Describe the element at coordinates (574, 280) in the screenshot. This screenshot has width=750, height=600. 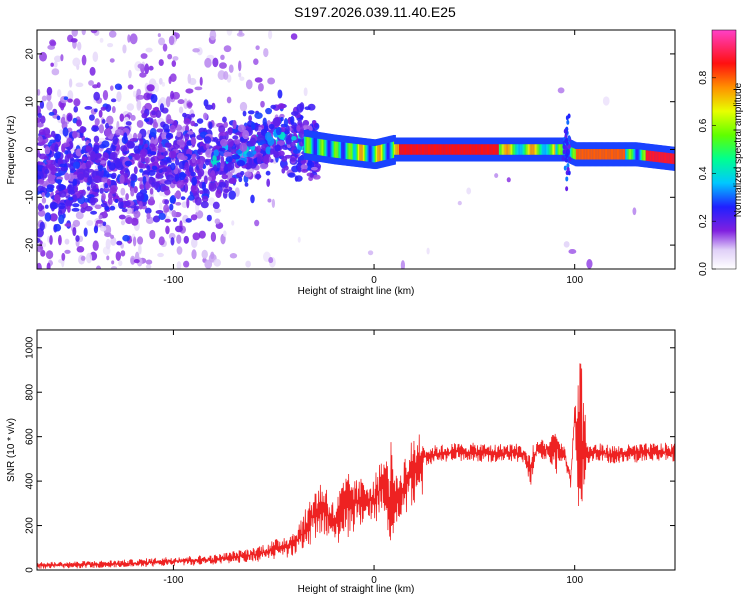
I see `x-tick-label: 100` at that location.